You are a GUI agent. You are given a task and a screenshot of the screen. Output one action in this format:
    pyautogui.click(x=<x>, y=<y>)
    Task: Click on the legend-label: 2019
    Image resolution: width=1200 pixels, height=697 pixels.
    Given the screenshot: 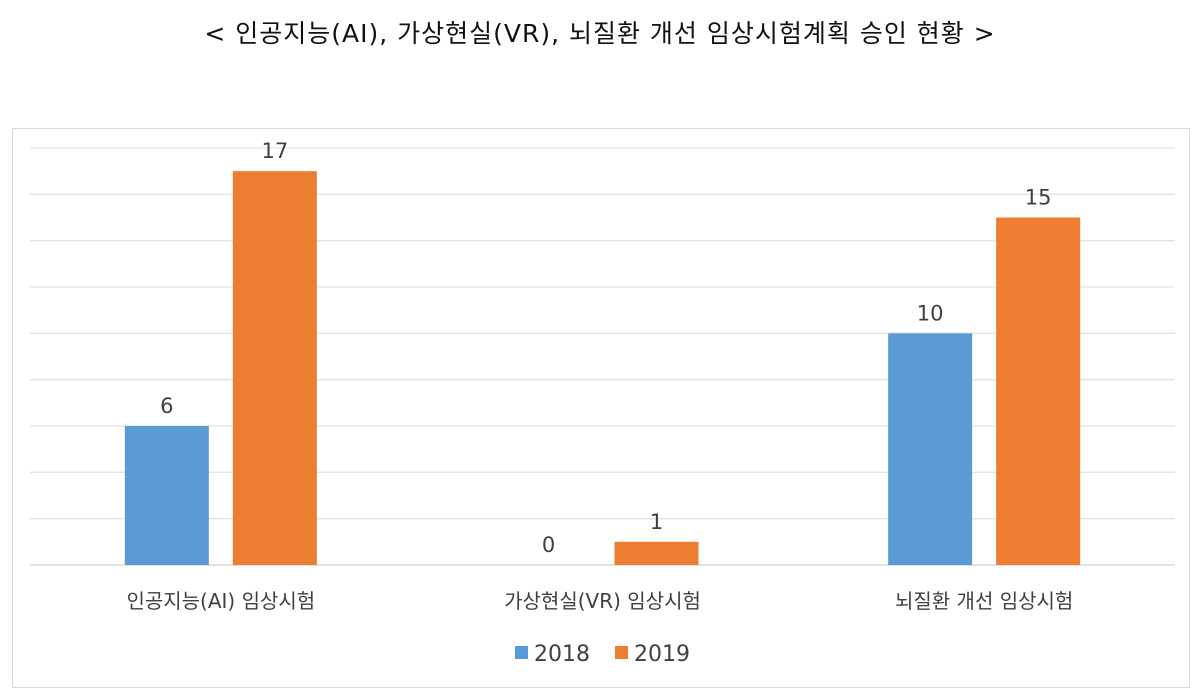 What is the action you would take?
    pyautogui.click(x=662, y=654)
    